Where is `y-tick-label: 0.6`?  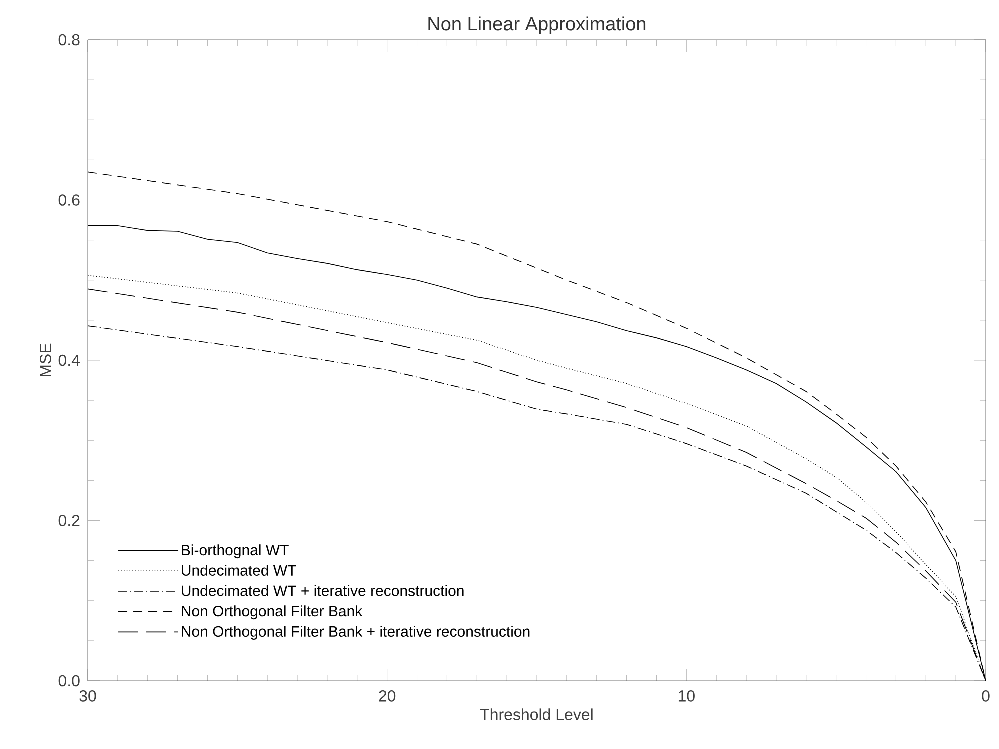 y-tick-label: 0.6 is located at coordinates (69, 200).